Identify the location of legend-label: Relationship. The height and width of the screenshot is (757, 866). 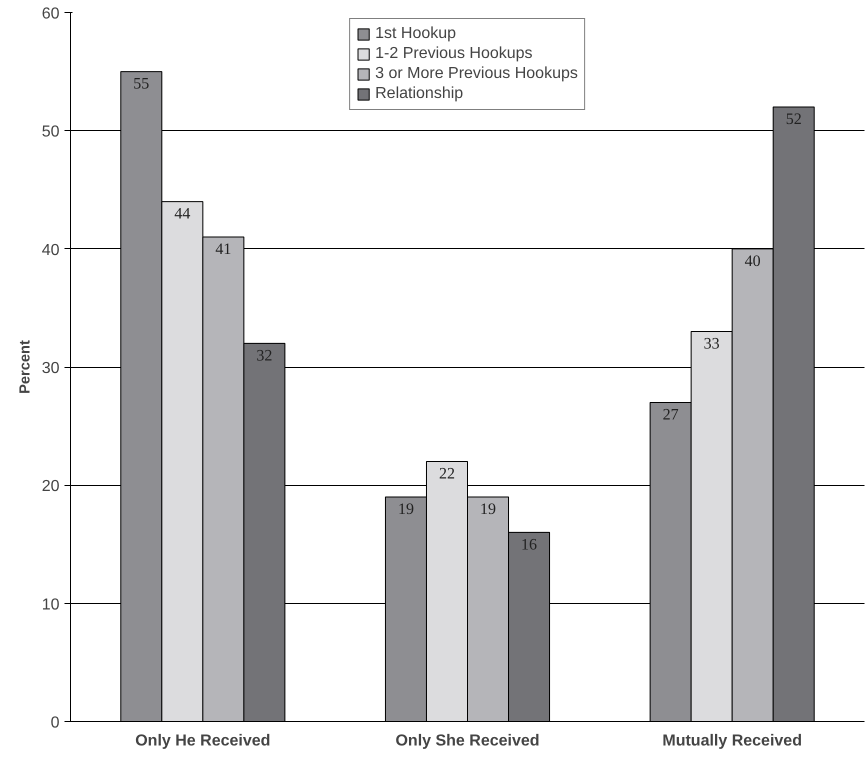
(419, 94).